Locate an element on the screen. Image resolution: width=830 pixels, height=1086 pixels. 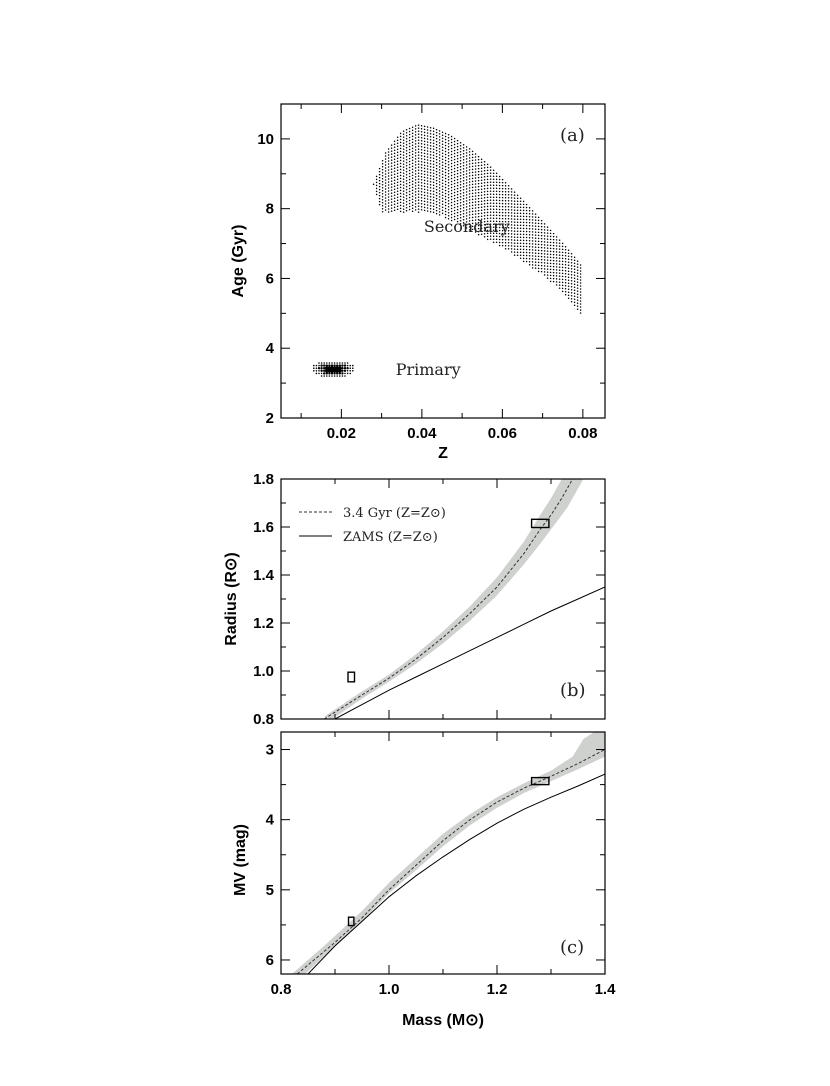
panel-b-ytick-label: 1.4 is located at coordinates (264, 575).